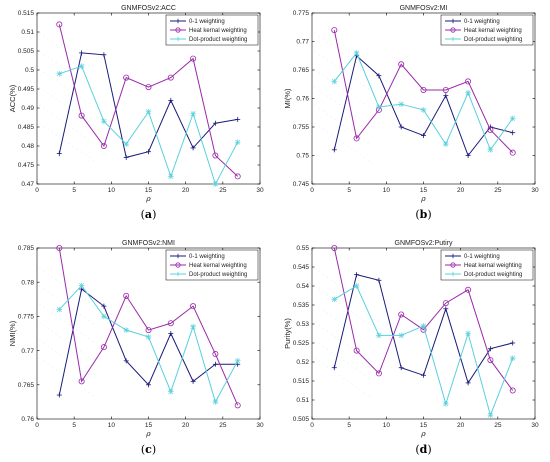 Image resolution: width=550 pixels, height=462 pixels. Describe the element at coordinates (301, 381) in the screenshot. I see `y-tick-label: 0.515` at that location.